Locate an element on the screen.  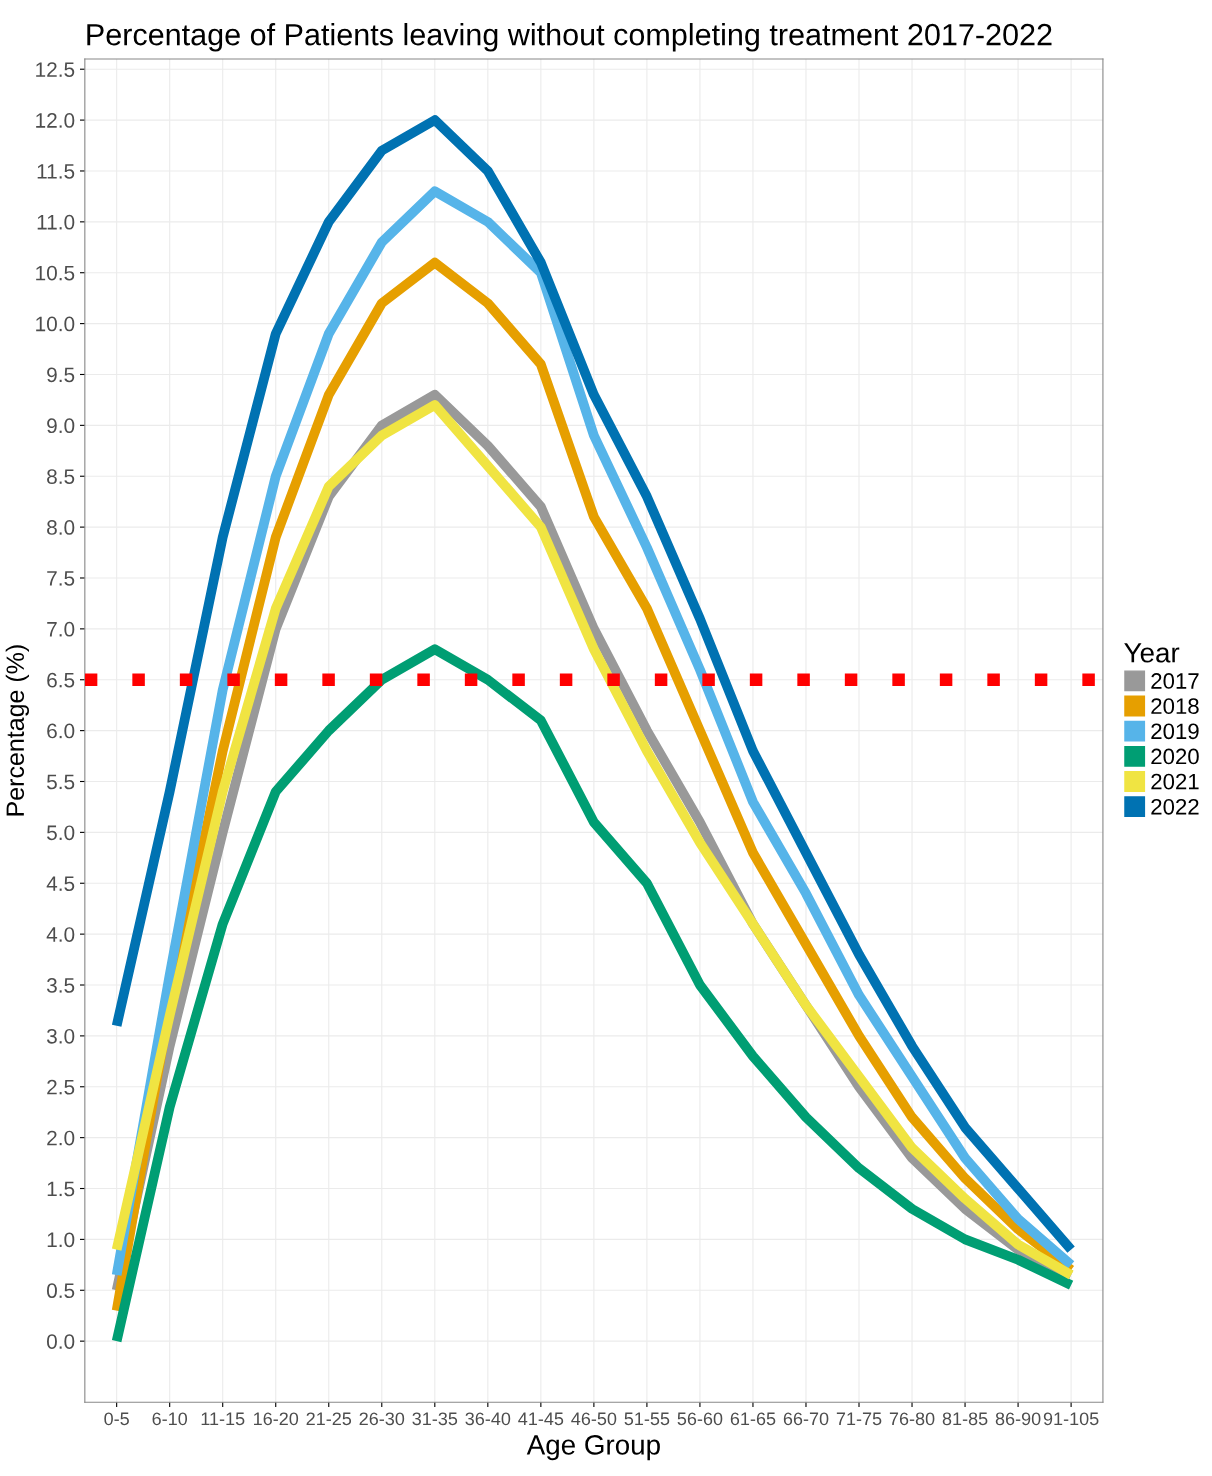
legend-title: Year is located at coordinates (1152, 653).